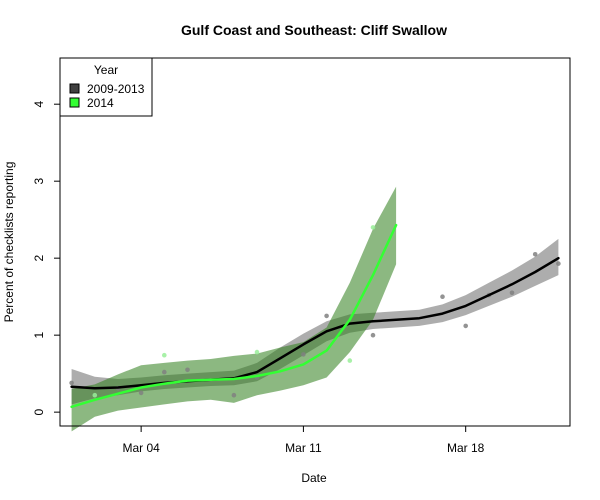 This screenshot has width=600, height=500. I want to click on legend-swatch-2014, so click(74, 102).